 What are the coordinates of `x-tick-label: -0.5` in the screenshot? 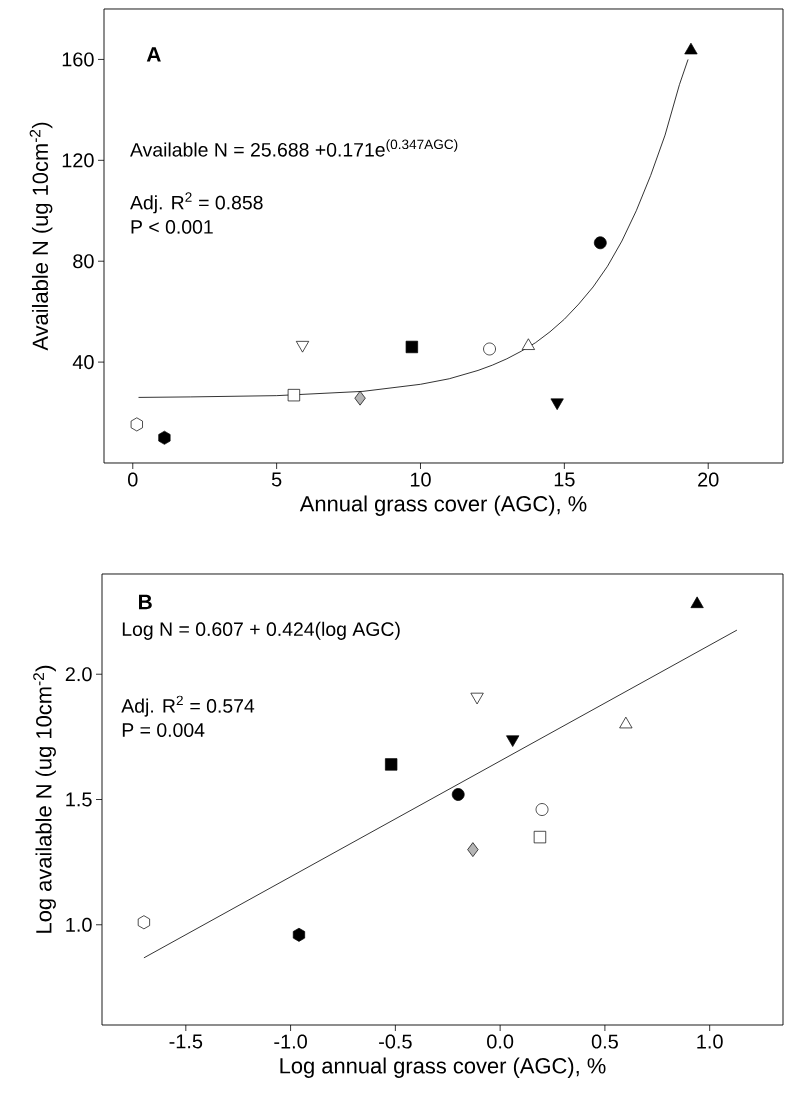 It's located at (395, 1041).